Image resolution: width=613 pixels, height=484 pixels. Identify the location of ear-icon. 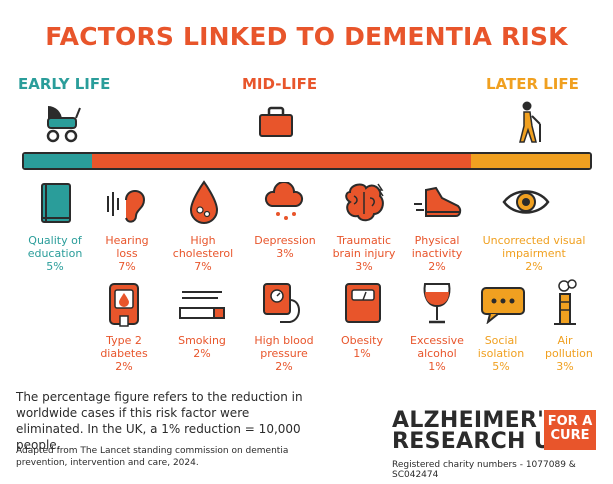
(126, 206).